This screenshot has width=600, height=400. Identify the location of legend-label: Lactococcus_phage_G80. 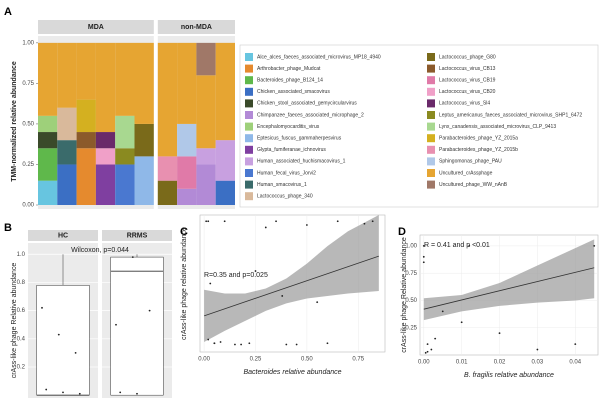
(467, 57).